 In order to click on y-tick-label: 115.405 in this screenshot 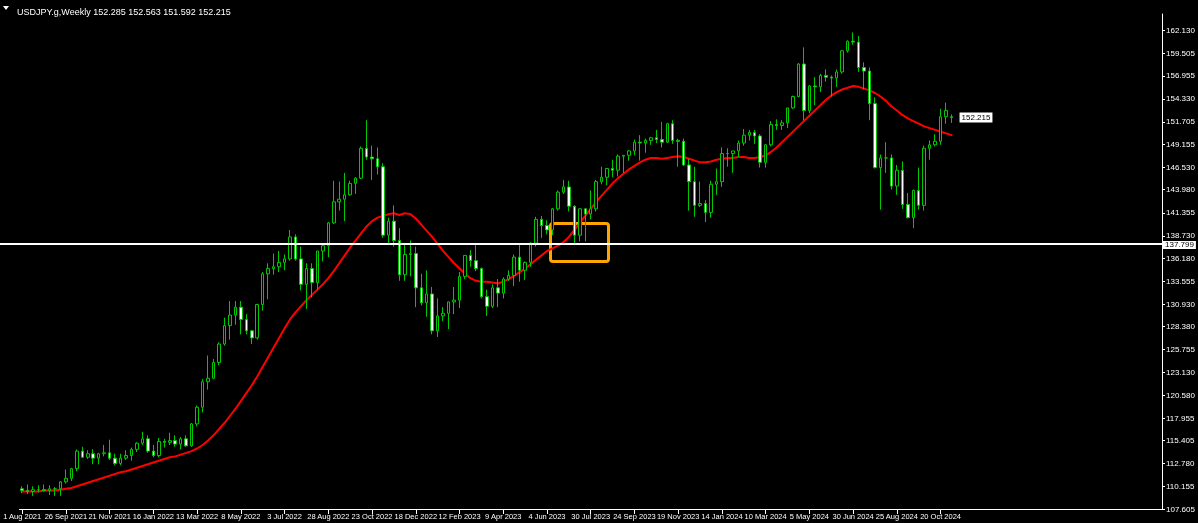, I will do `click(1180, 441)`.